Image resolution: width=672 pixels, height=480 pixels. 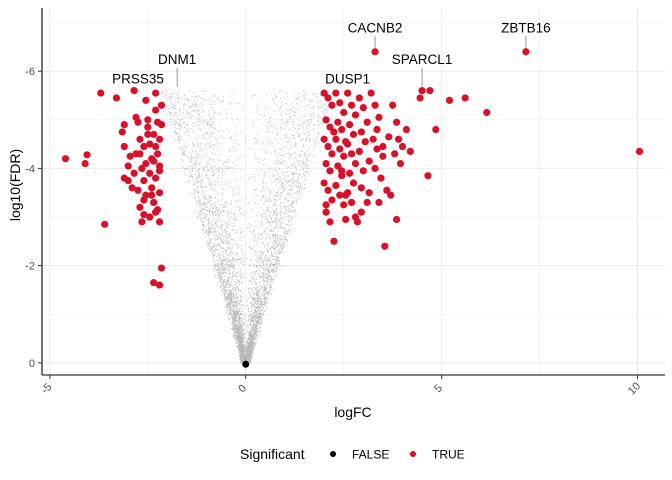 What do you see at coordinates (341, 386) in the screenshot?
I see `x-axis-ticks: -5 0 5 10` at bounding box center [341, 386].